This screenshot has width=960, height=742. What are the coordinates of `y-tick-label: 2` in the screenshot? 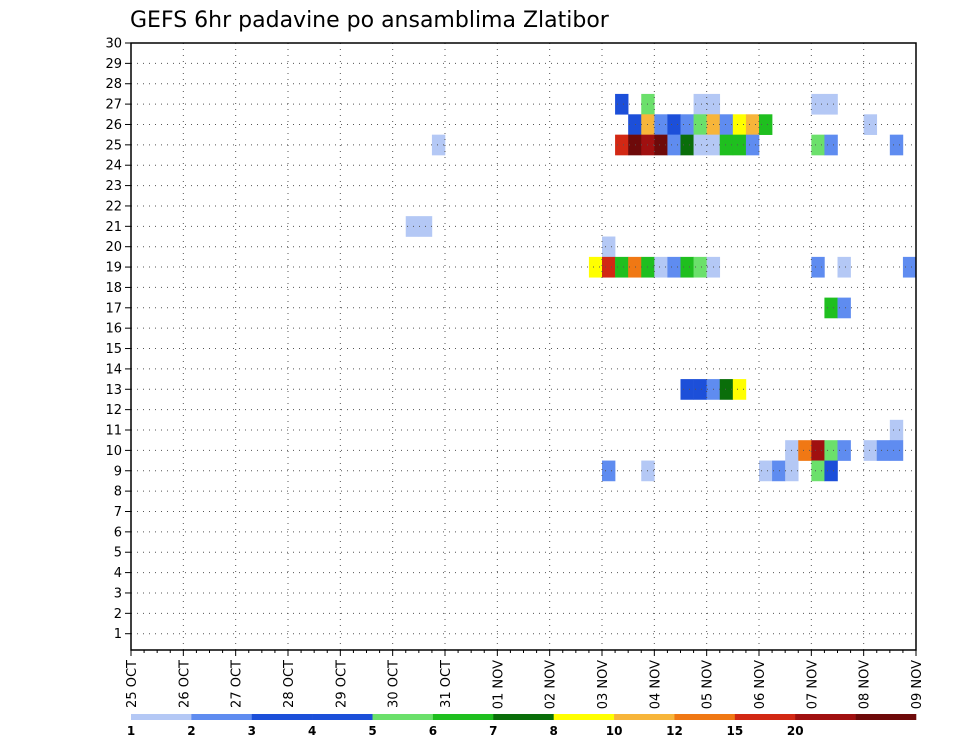 It's located at (118, 614).